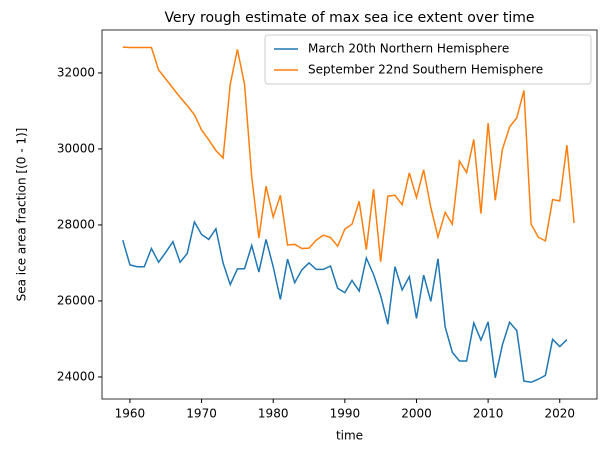 The height and width of the screenshot is (453, 605). I want to click on legend-box, so click(428, 59).